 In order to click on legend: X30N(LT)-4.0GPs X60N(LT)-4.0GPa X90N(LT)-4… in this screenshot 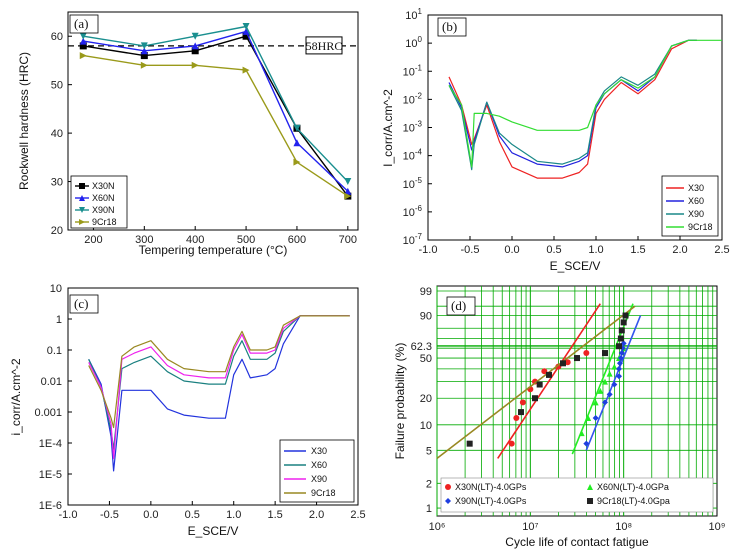, I will do `click(577, 495)`.